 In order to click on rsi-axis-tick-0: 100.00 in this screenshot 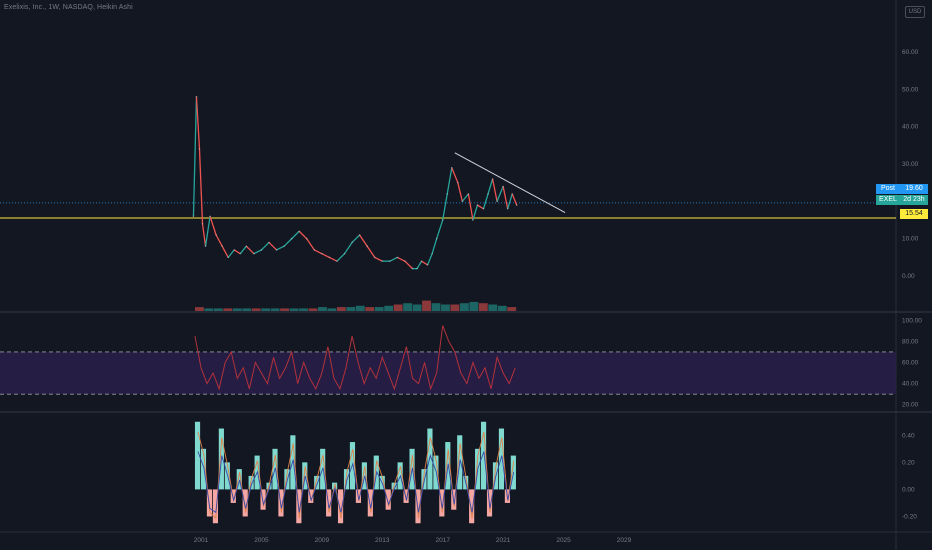, I will do `click(912, 320)`.